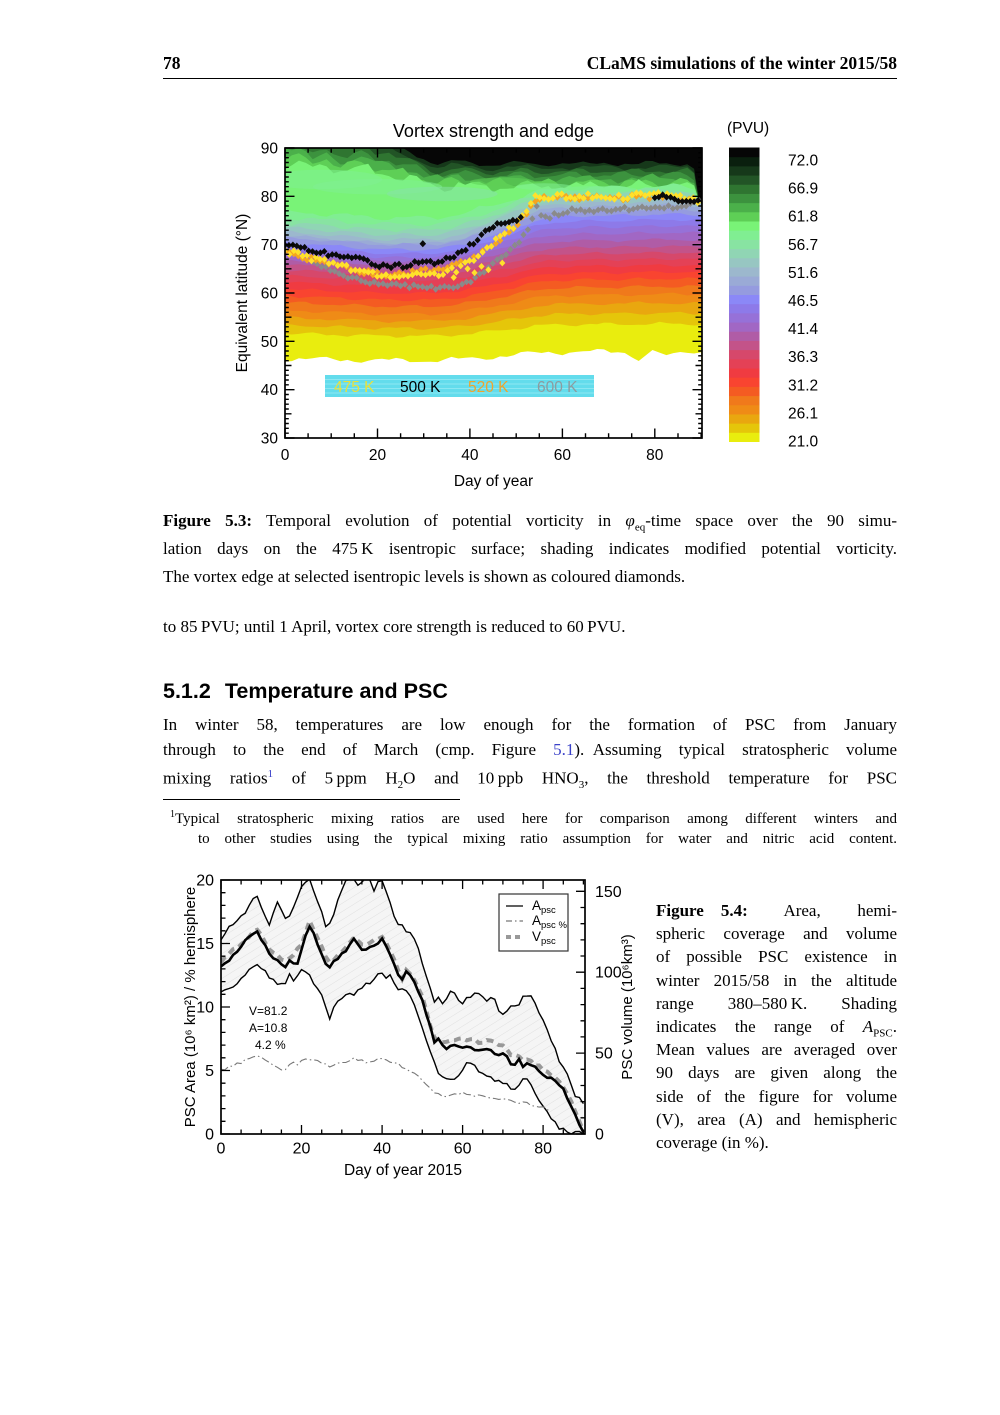 Image resolution: width=1000 pixels, height=1415 pixels. Describe the element at coordinates (803, 385) in the screenshot. I see `svg-text: 31.2` at that location.